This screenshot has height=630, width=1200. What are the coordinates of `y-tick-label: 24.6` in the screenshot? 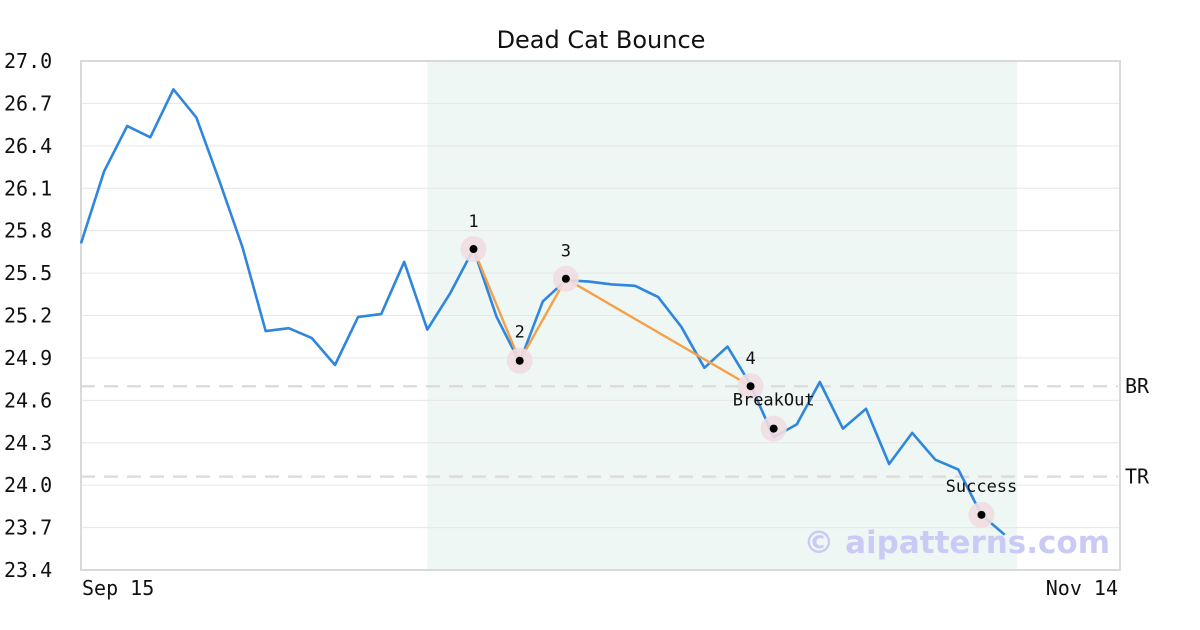 It's located at (28, 400).